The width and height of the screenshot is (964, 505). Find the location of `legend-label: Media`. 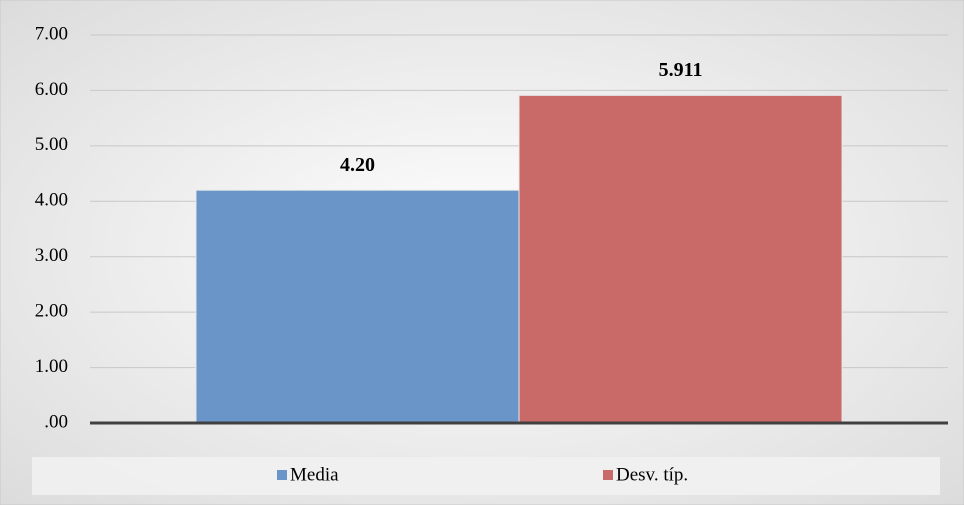

legend-label: Media is located at coordinates (314, 474).